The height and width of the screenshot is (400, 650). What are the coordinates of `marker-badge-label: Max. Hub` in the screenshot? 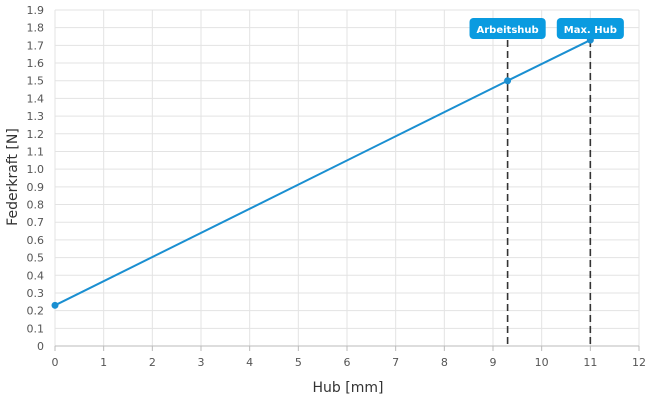 It's located at (590, 30).